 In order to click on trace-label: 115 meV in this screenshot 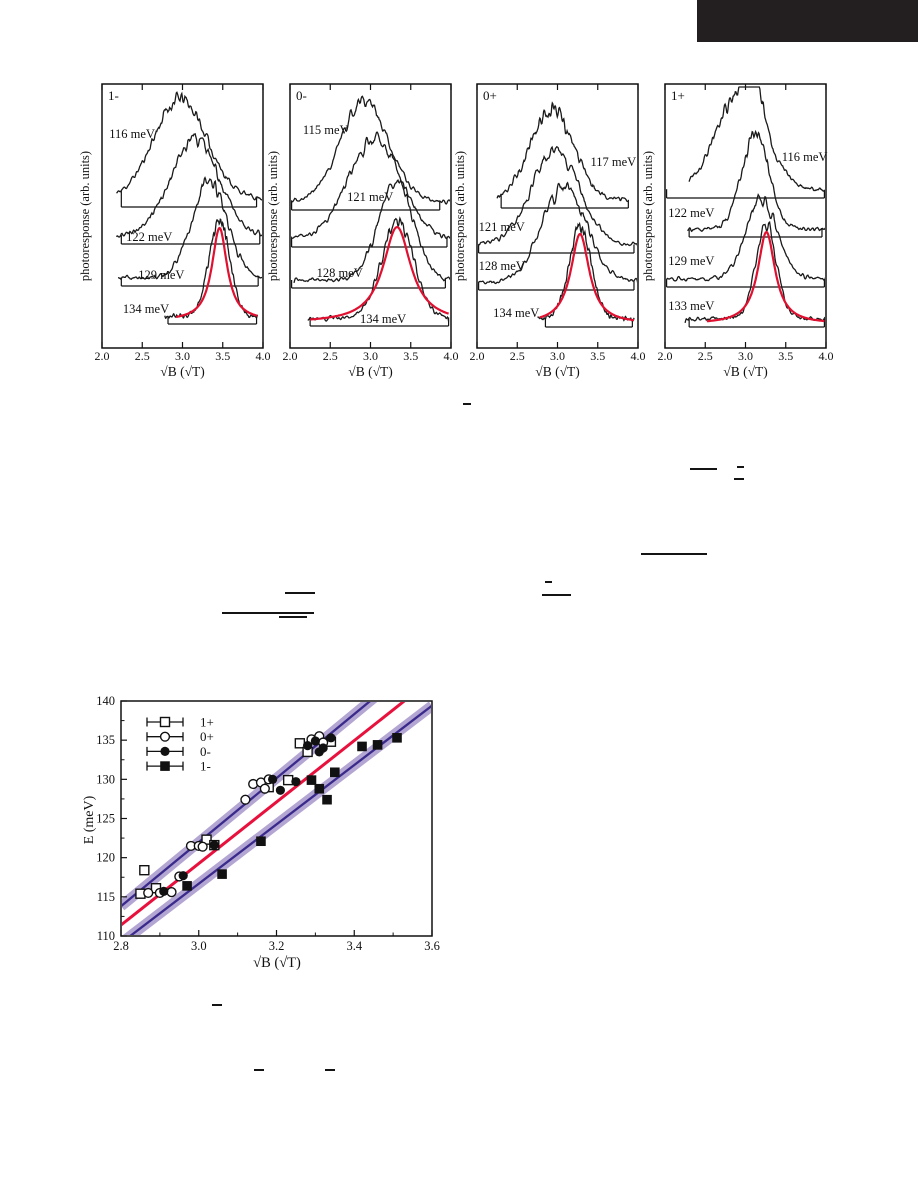, I will do `click(326, 130)`.